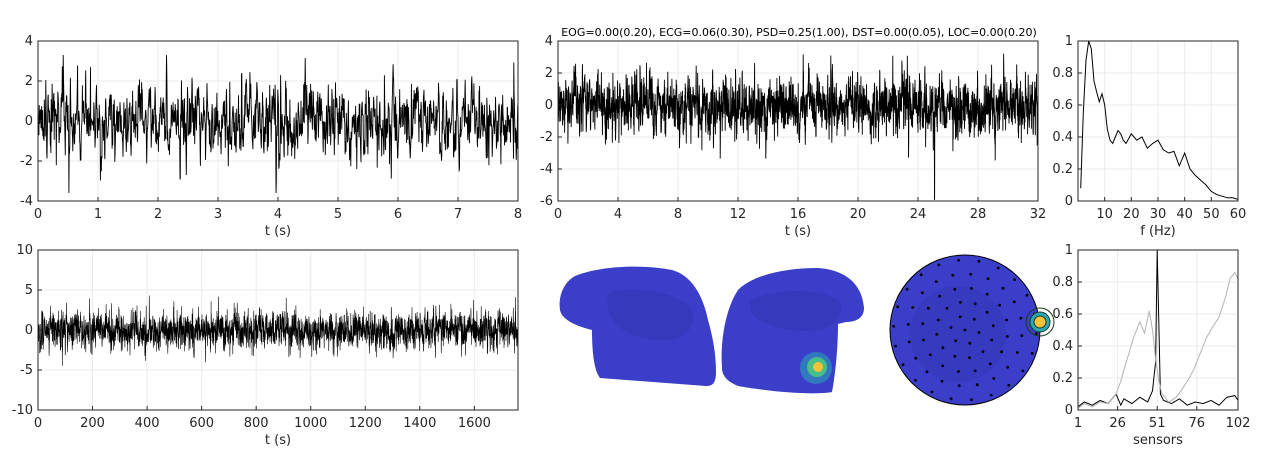 The image size is (1280, 460). I want to click on y-tick-label: -5, so click(26, 370).